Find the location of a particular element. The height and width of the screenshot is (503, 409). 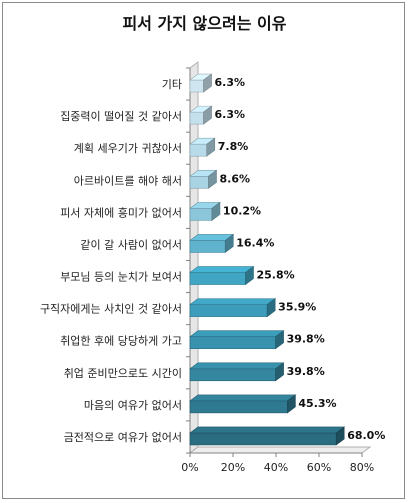

x-tick-label: 40% is located at coordinates (276, 467).